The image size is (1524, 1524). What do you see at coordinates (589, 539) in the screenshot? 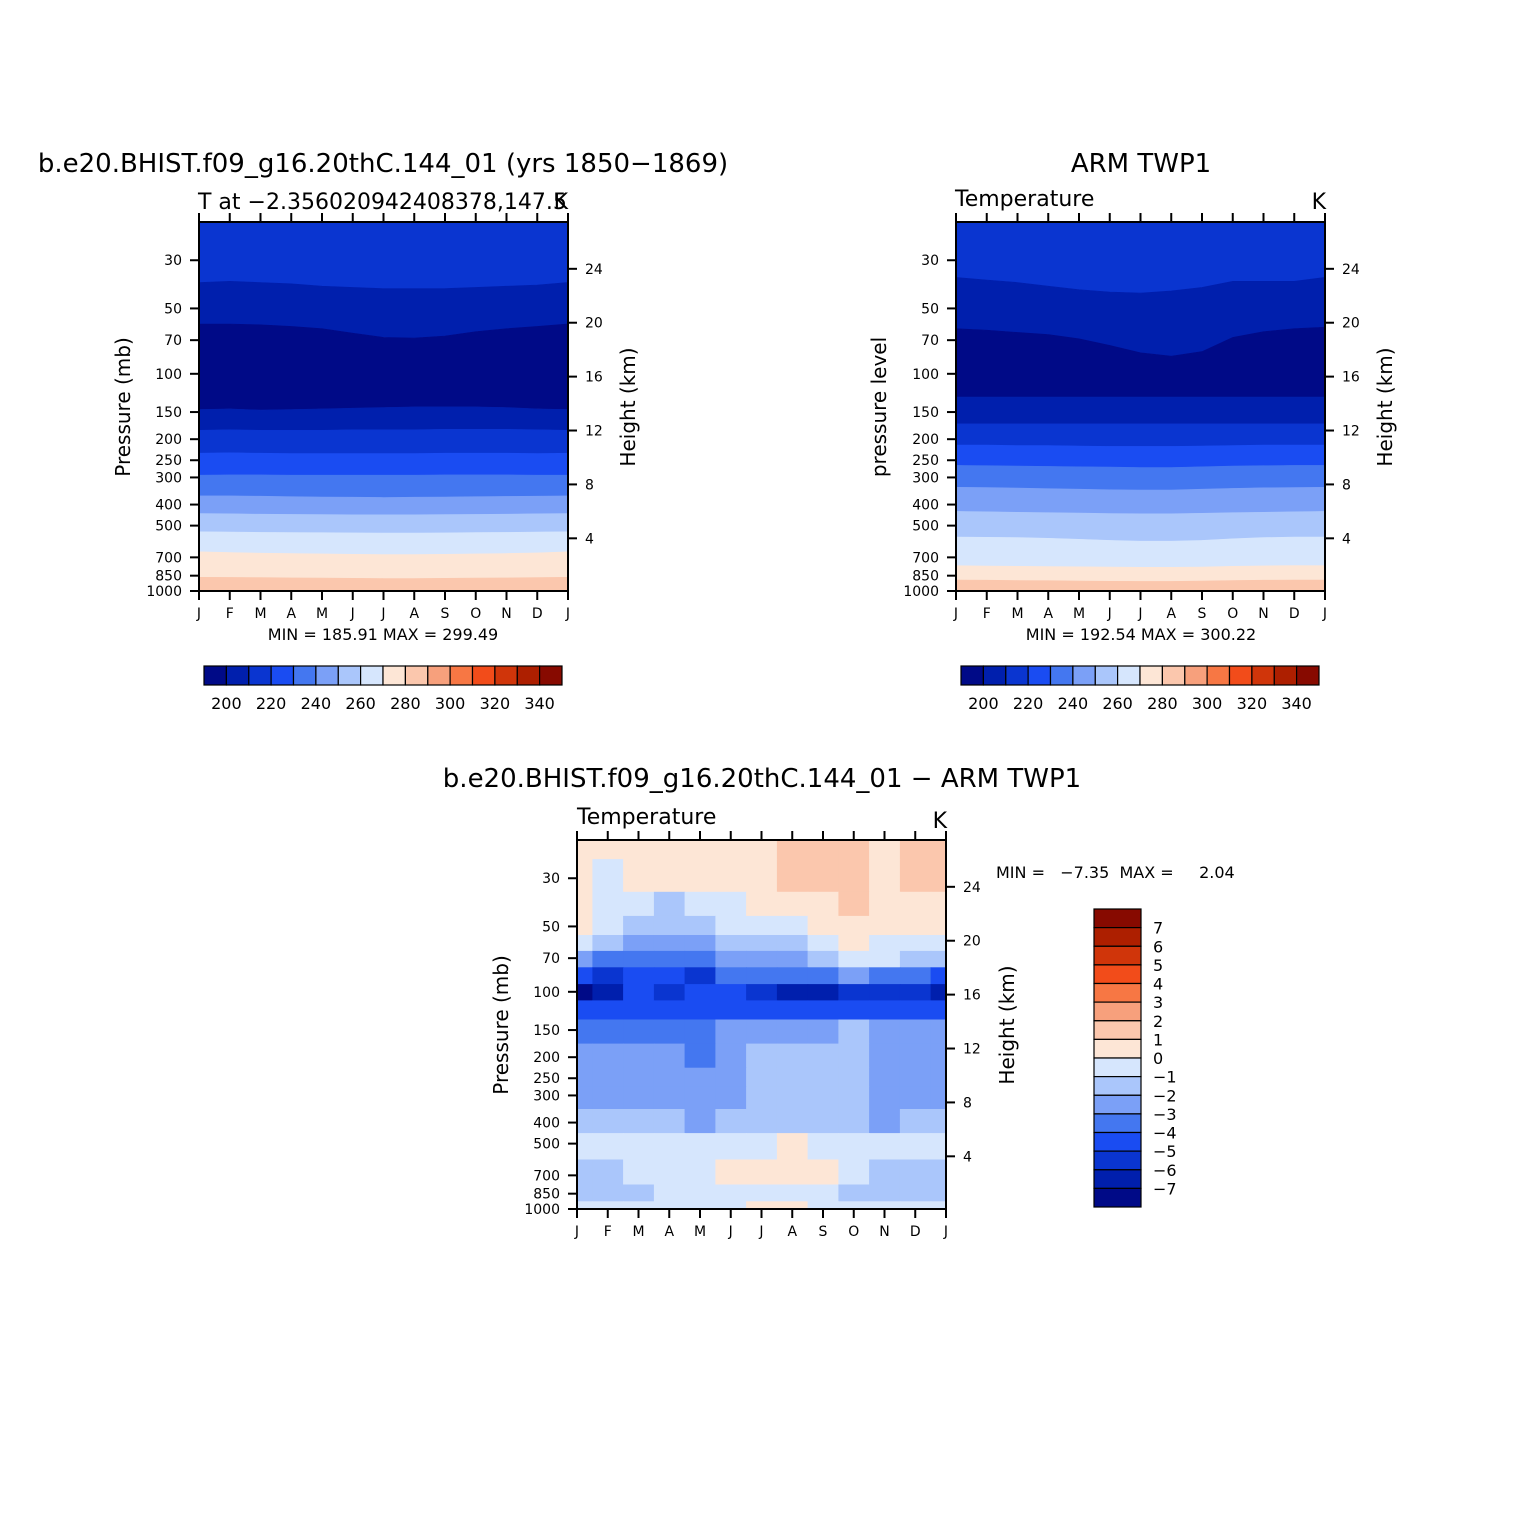
I see `height-tick-label: 4` at bounding box center [589, 539].